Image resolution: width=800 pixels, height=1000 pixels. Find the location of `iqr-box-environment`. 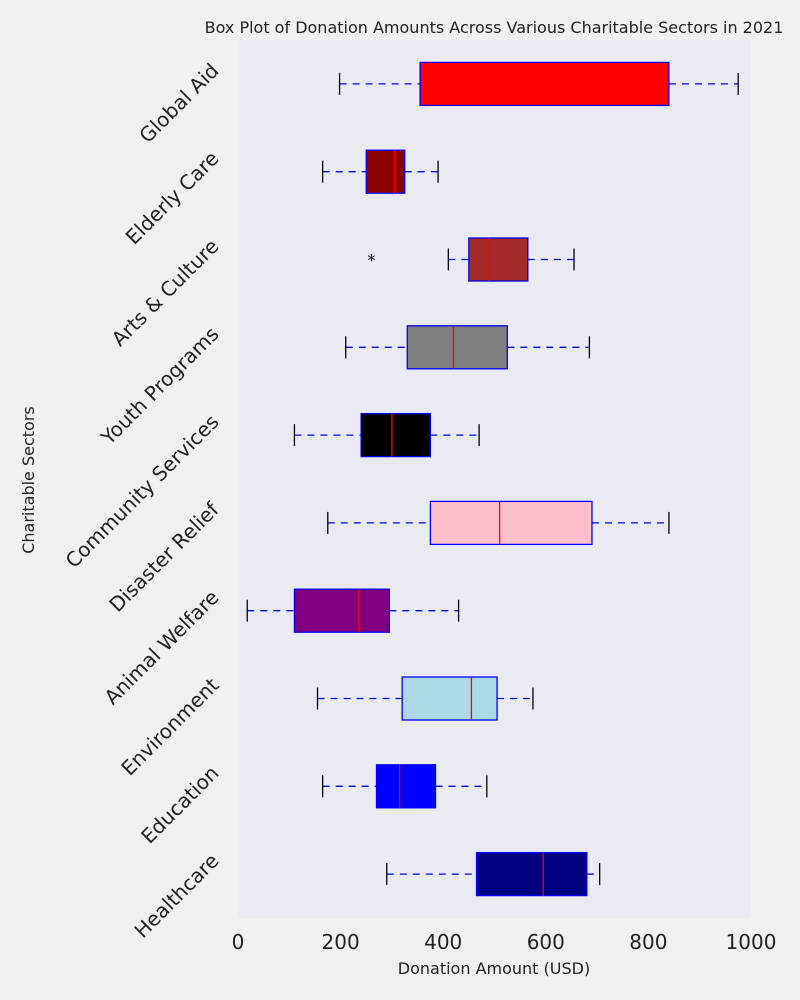

iqr-box-environment is located at coordinates (449, 698).